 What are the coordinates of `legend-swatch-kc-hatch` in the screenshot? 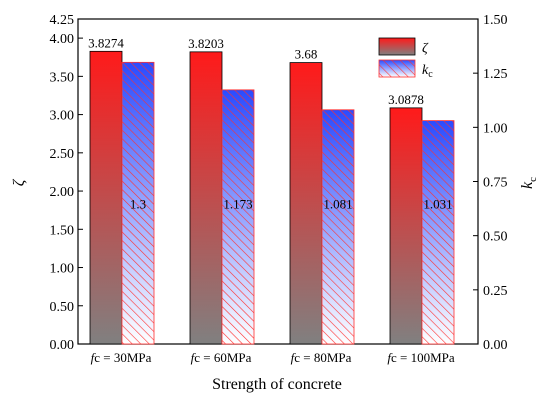 It's located at (397, 68).